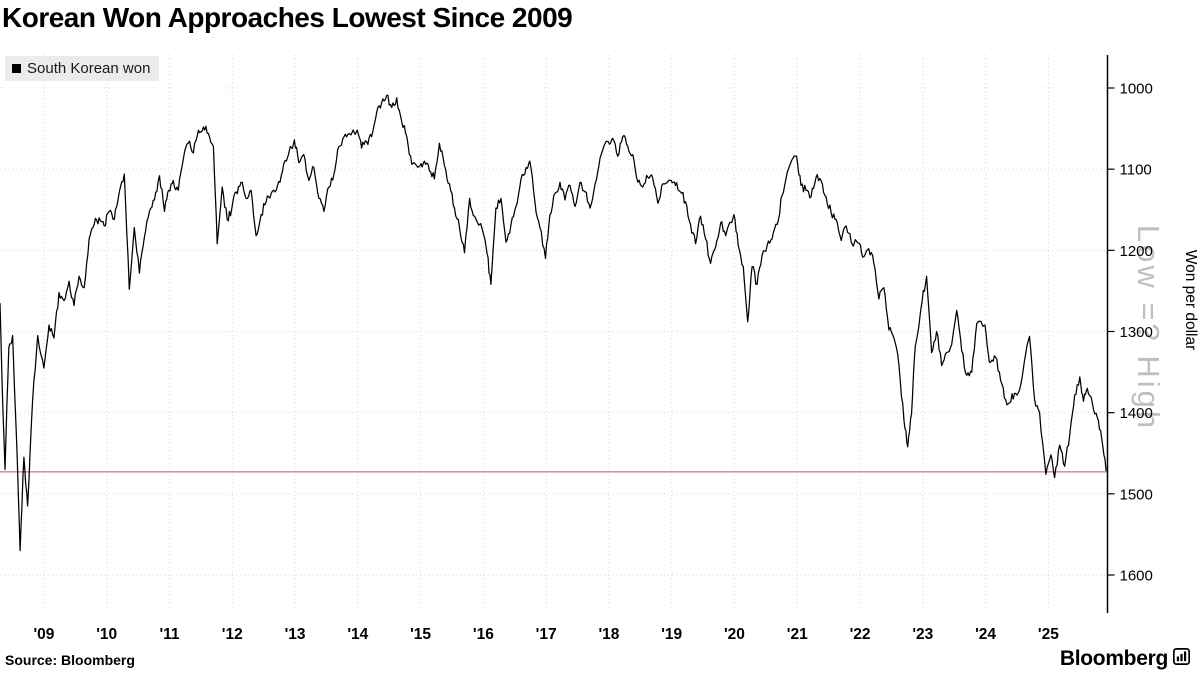 This screenshot has height=675, width=1200. I want to click on x-tick-label: '24, so click(985, 634).